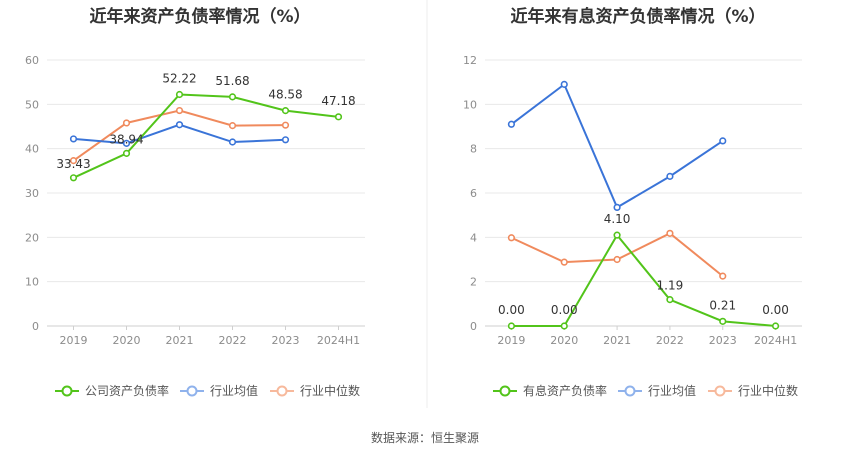  What do you see at coordinates (32, 193) in the screenshot?
I see `y-tick-label: 30` at bounding box center [32, 193].